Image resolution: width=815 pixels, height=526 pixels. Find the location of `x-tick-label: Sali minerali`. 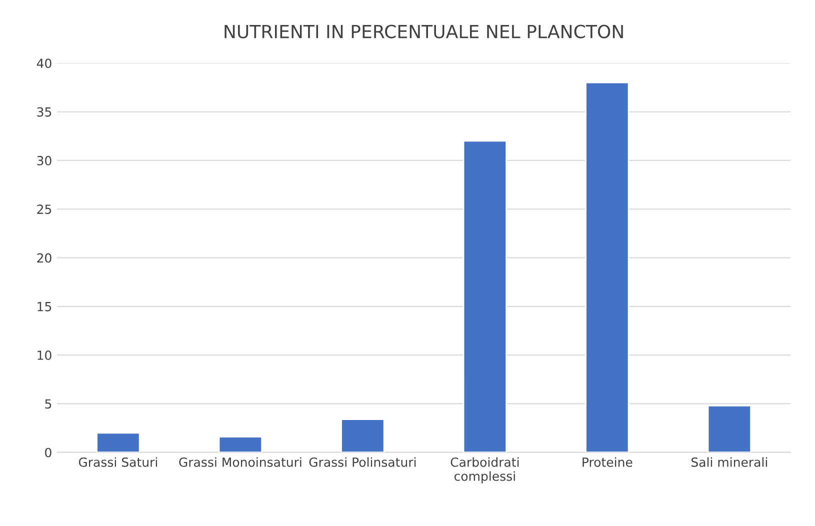

x-tick-label: Sali minerali is located at coordinates (729, 462).